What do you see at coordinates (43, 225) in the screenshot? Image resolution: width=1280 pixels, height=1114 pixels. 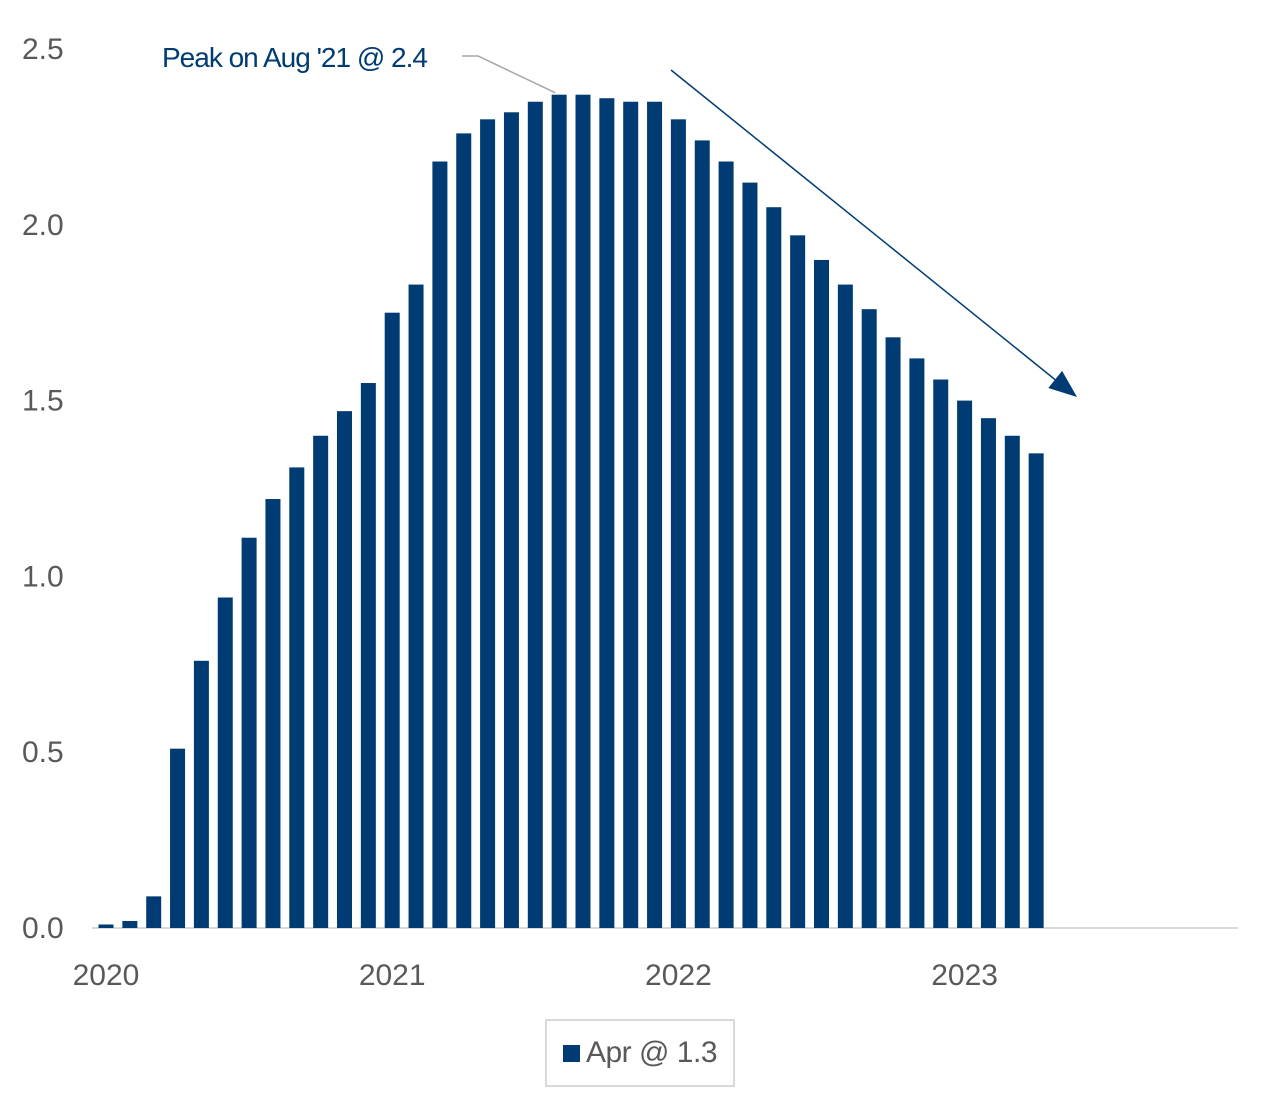 I see `y-tick-label: 2.0` at bounding box center [43, 225].